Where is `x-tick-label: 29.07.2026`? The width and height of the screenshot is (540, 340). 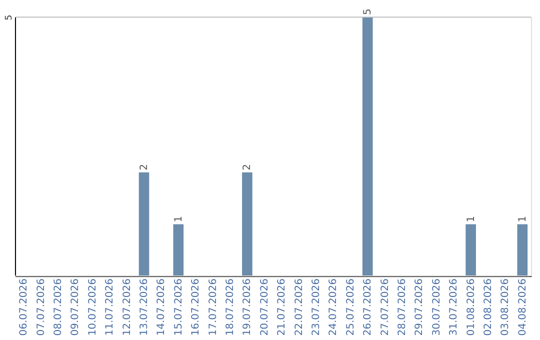
x-tick-label: 29.07.2026 is located at coordinates (420, 307).